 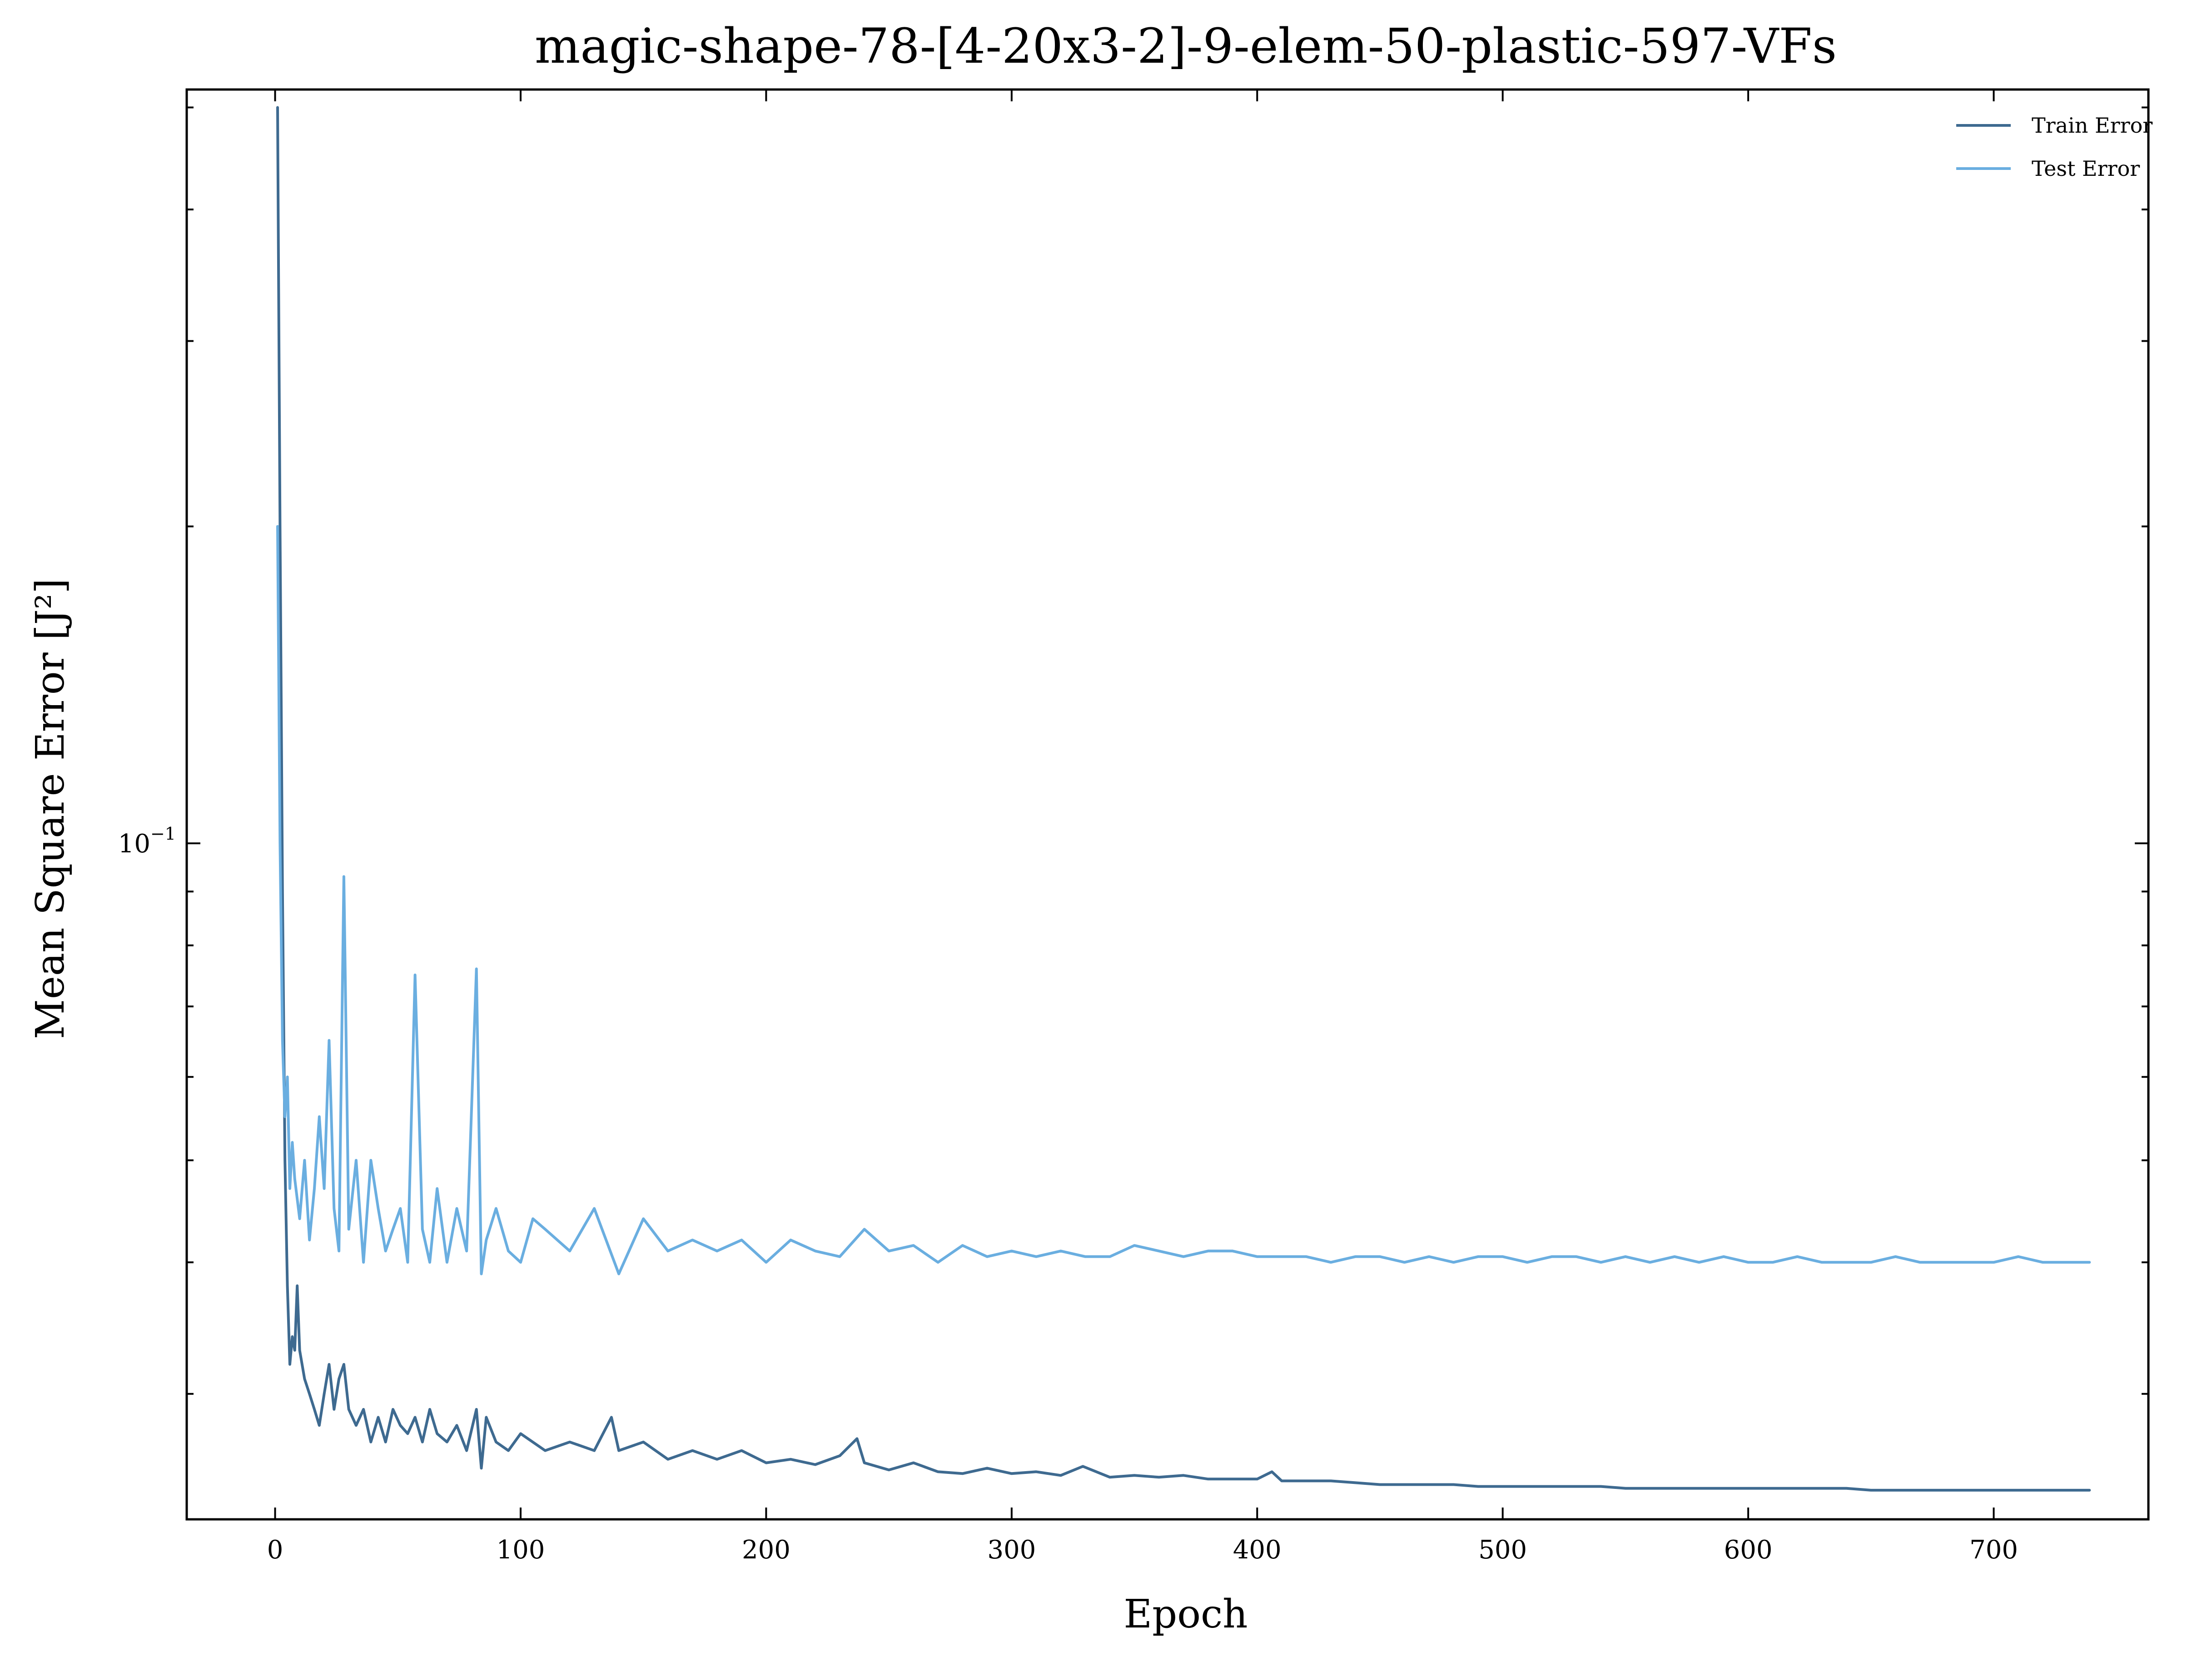 What do you see at coordinates (134, 844) in the screenshot?
I see `y-tick-label-base: 10` at bounding box center [134, 844].